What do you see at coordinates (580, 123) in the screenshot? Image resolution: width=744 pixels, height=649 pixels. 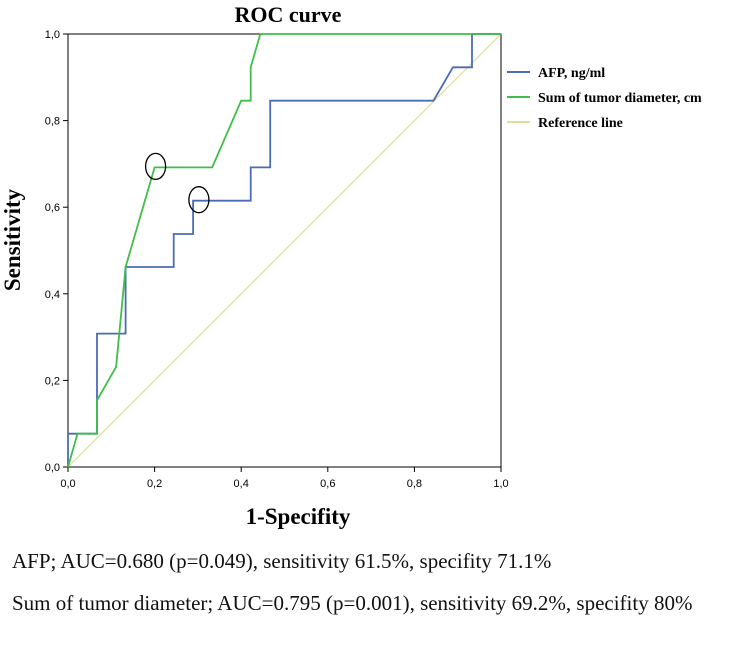 I see `legend-label: Reference line` at bounding box center [580, 123].